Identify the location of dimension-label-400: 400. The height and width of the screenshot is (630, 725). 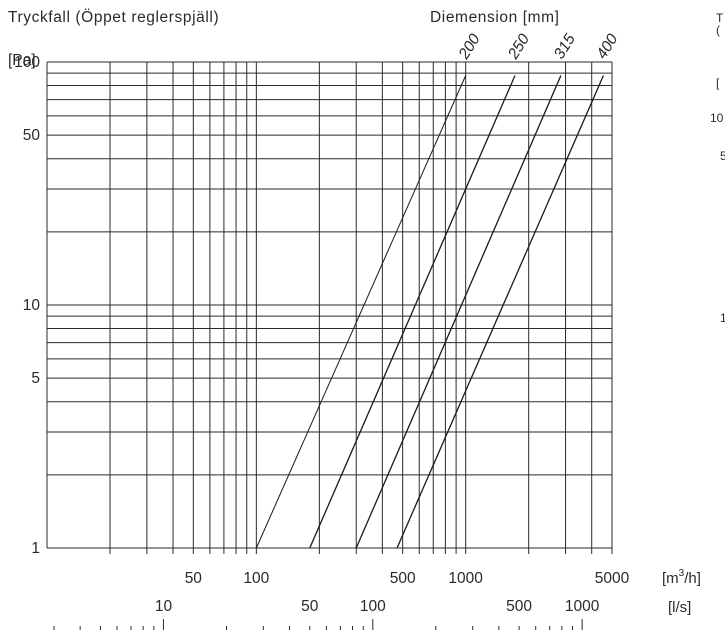
(607, 46).